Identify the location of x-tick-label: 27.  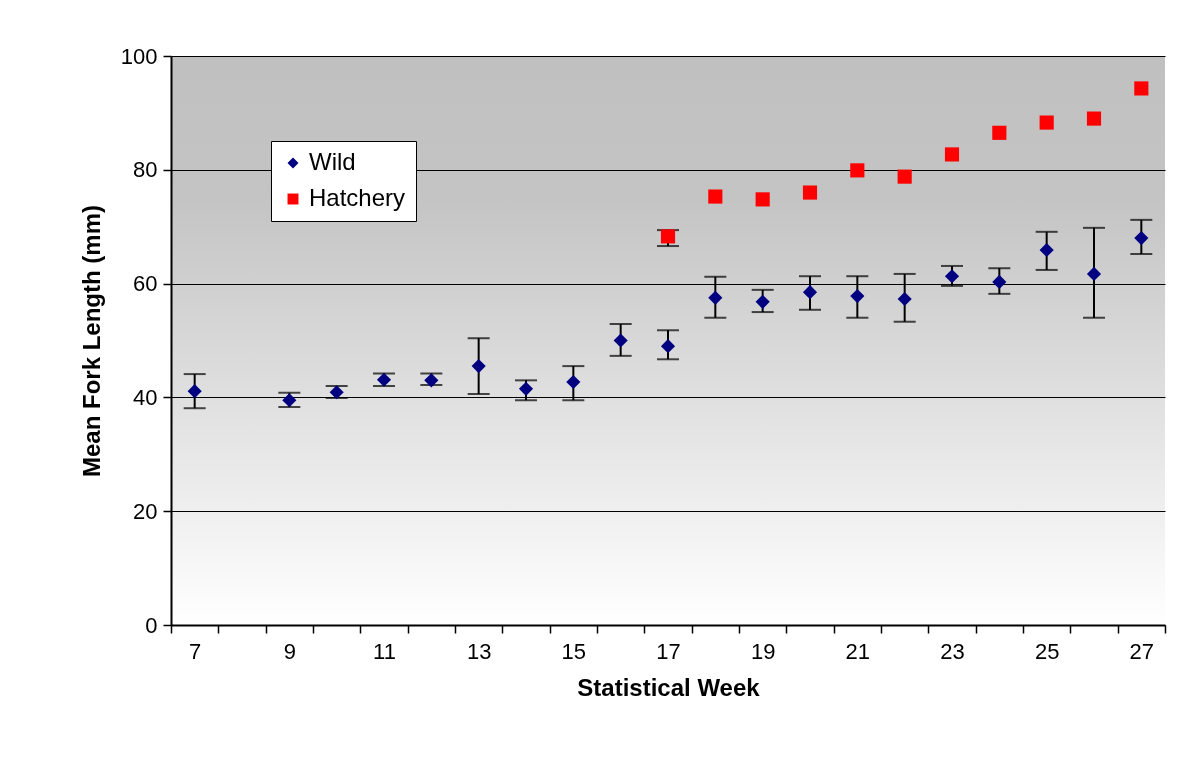
(1142, 651).